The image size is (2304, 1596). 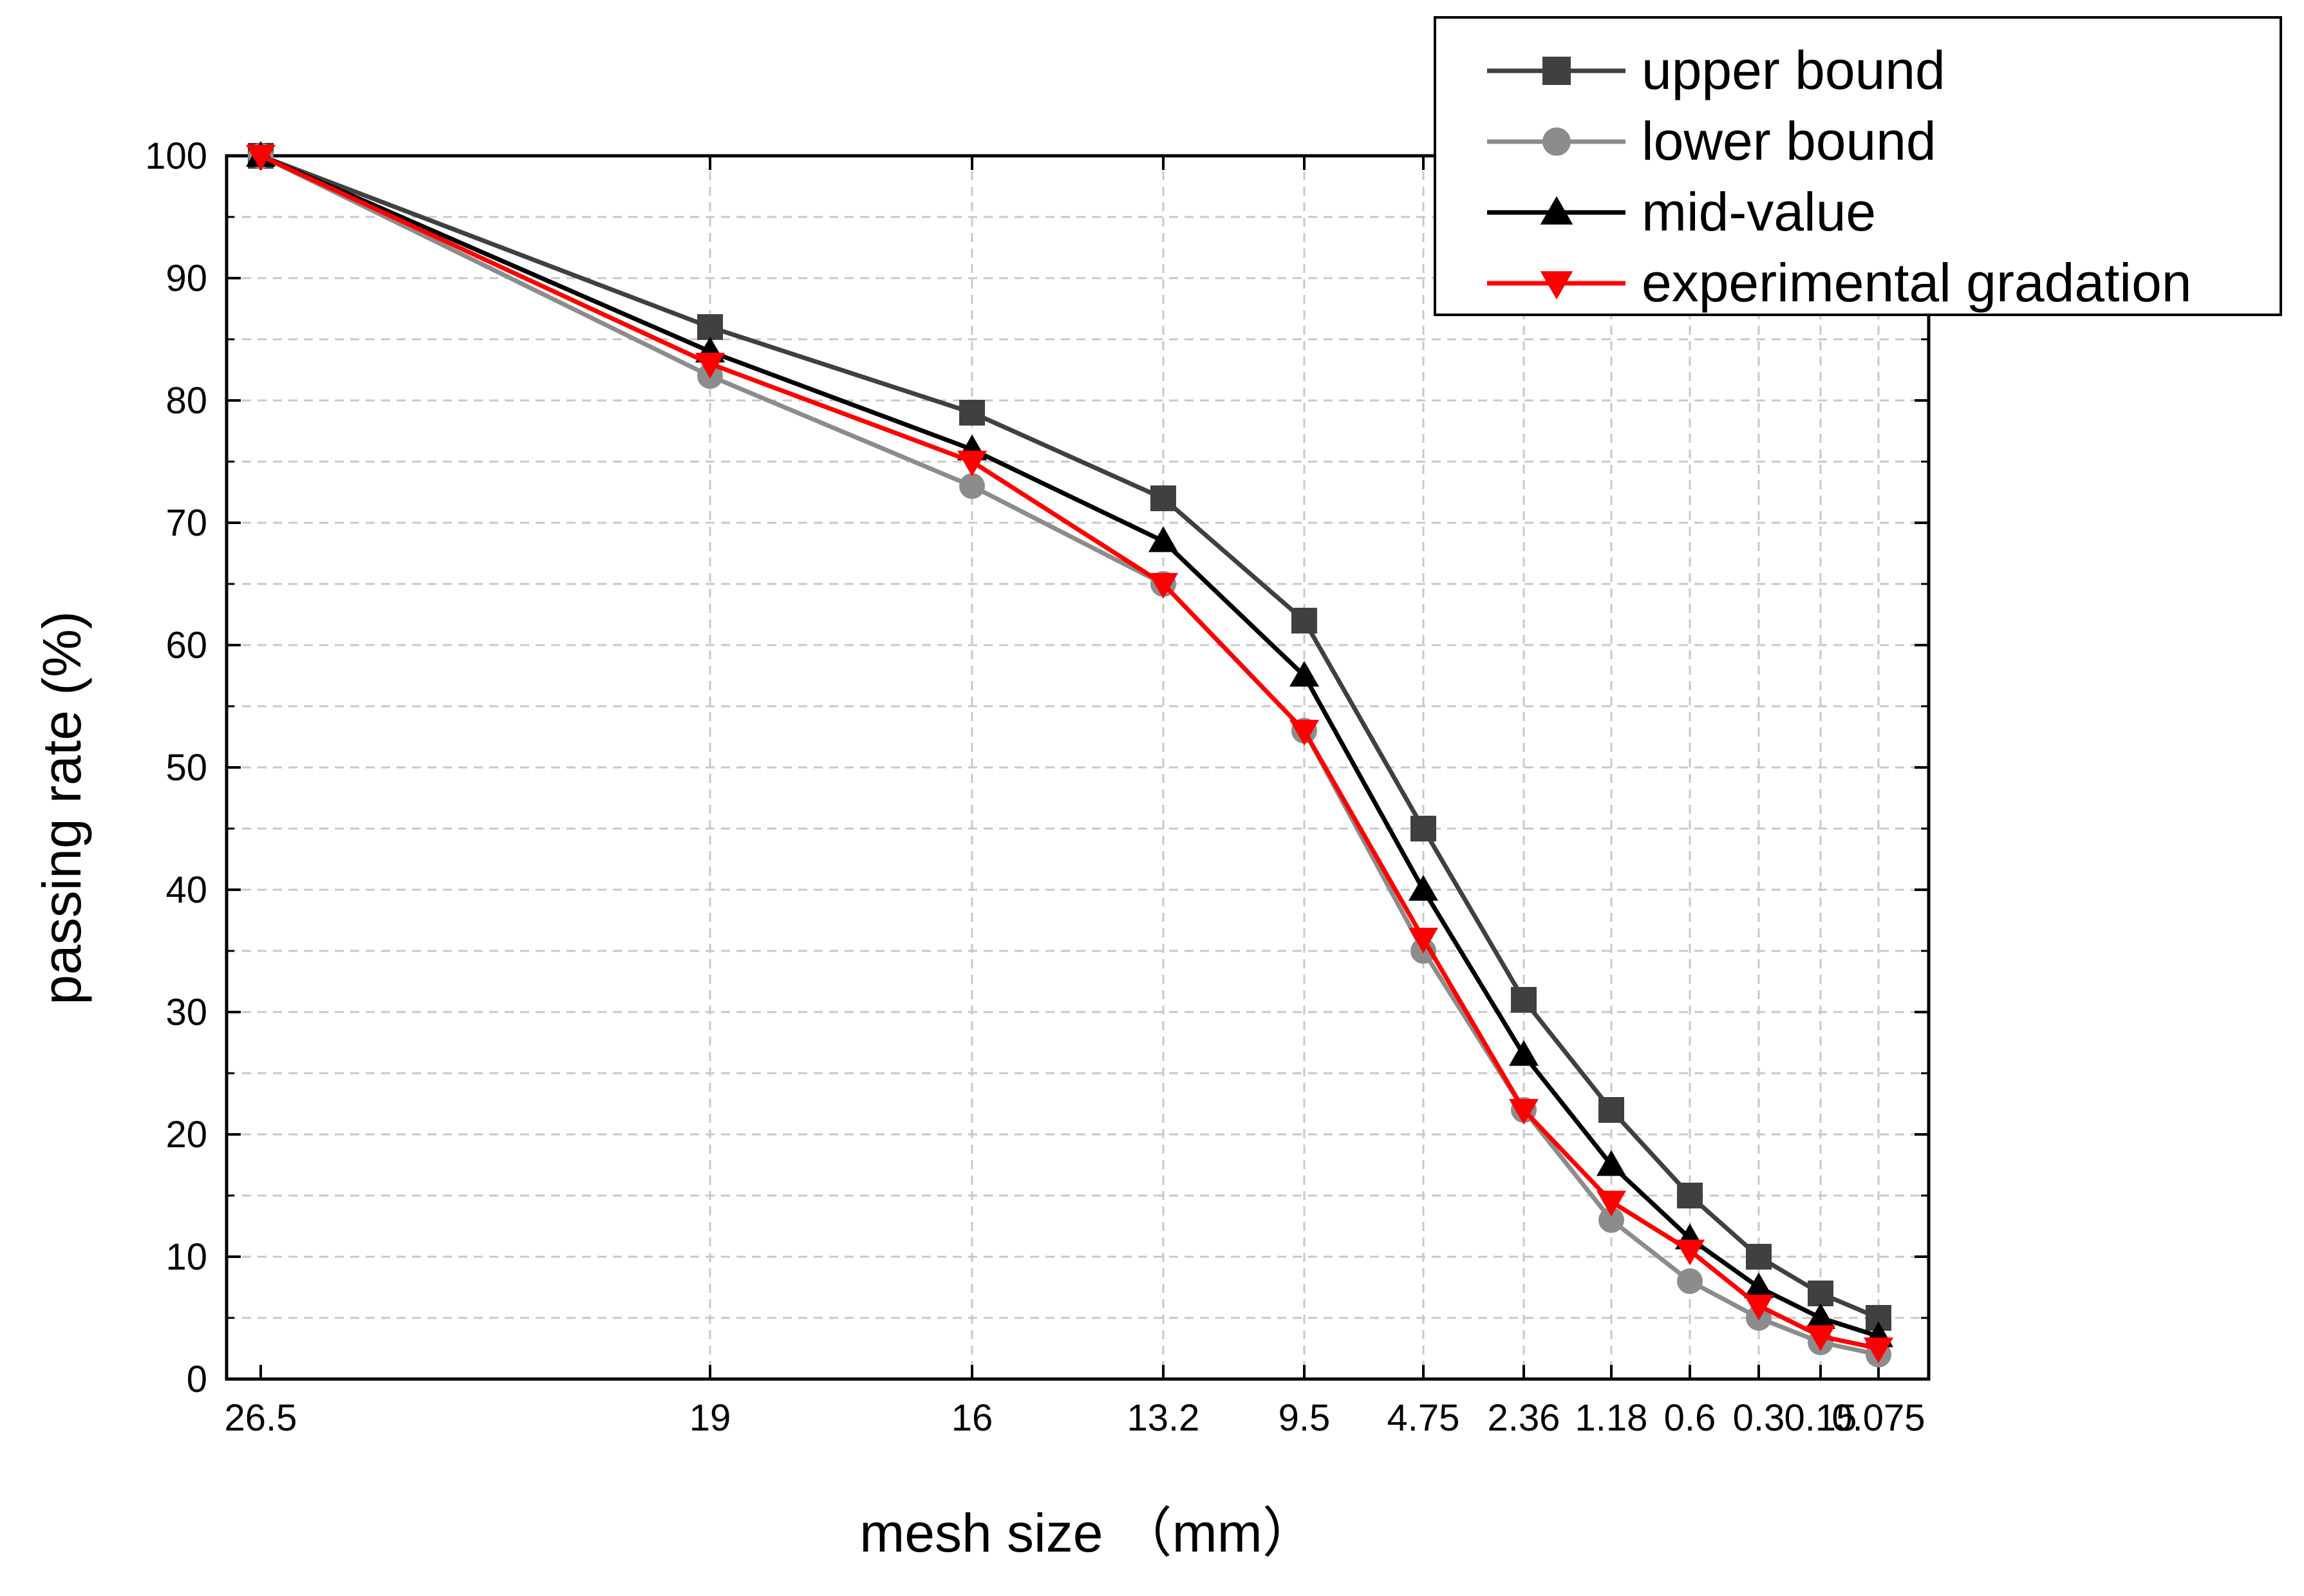 What do you see at coordinates (186, 278) in the screenshot?
I see `y-tick-label: 90` at bounding box center [186, 278].